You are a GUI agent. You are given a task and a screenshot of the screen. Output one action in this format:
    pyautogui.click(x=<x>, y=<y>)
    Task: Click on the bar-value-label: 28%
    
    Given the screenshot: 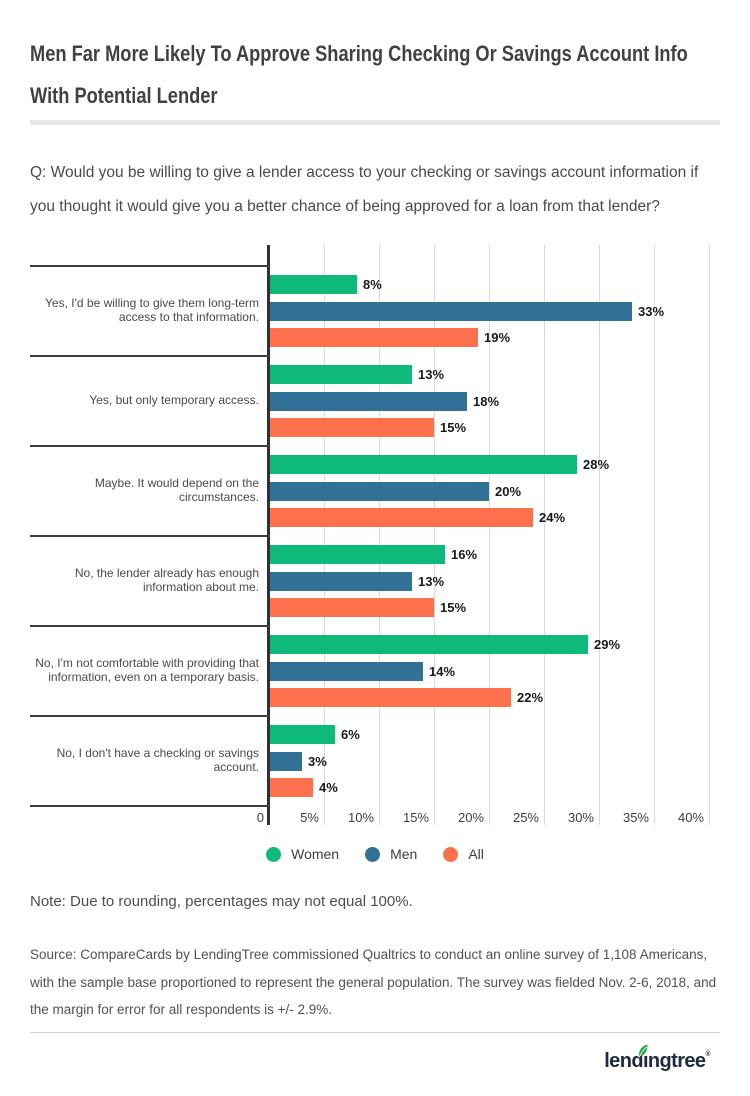 What is the action you would take?
    pyautogui.click(x=596, y=464)
    